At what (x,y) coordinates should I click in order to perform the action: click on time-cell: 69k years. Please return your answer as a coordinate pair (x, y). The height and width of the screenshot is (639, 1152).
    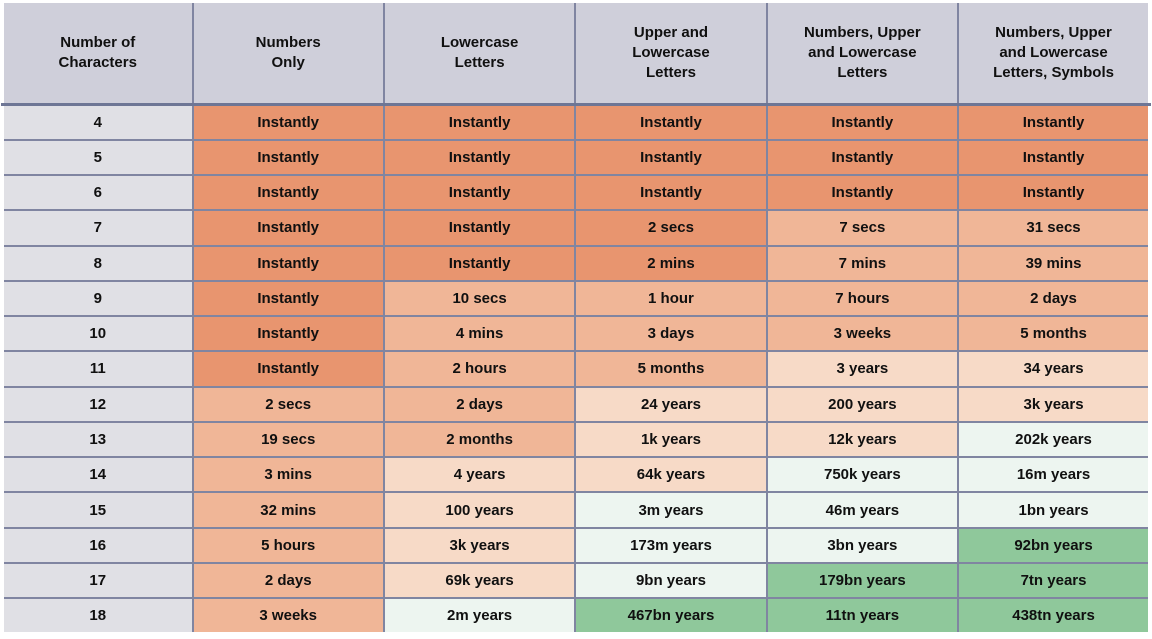
    Looking at the image, I should click on (479, 580).